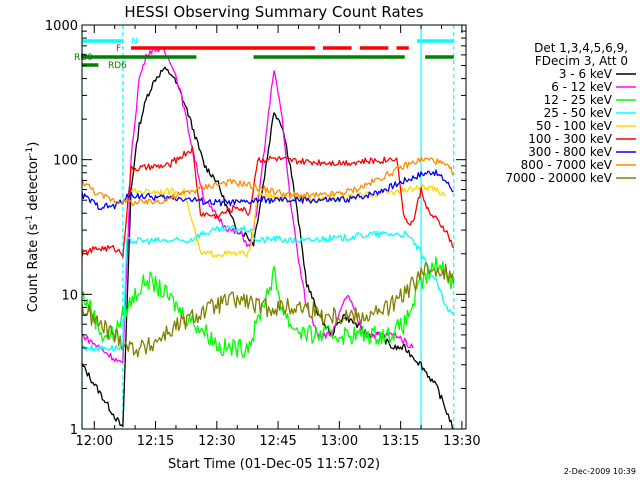 Image resolution: width=640 pixels, height=480 pixels. Describe the element at coordinates (268, 190) in the screenshot. I see `series-line-300-800-keV` at that location.